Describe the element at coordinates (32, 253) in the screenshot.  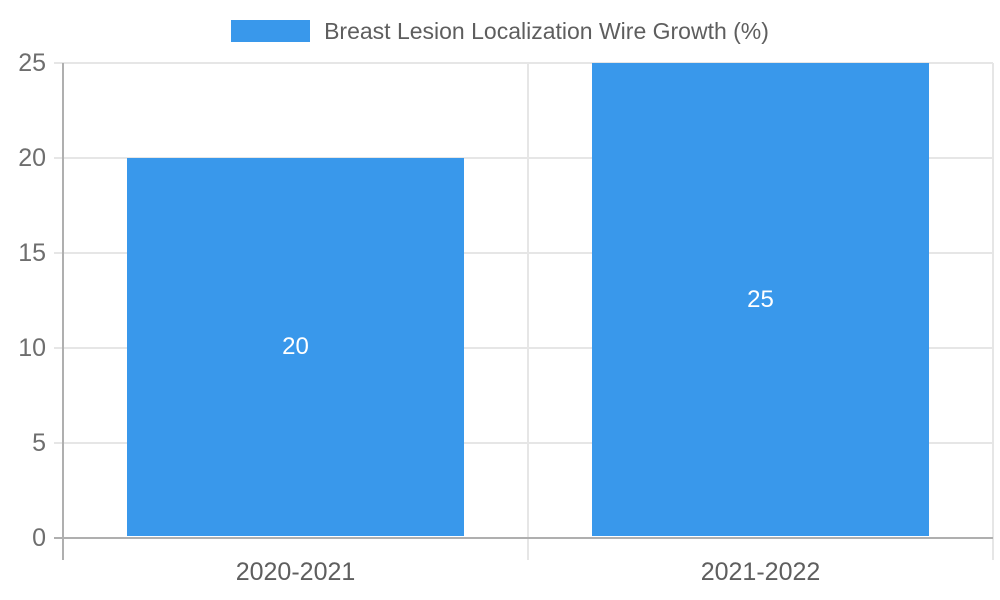
I see `y-tick-label: 15` at that location.